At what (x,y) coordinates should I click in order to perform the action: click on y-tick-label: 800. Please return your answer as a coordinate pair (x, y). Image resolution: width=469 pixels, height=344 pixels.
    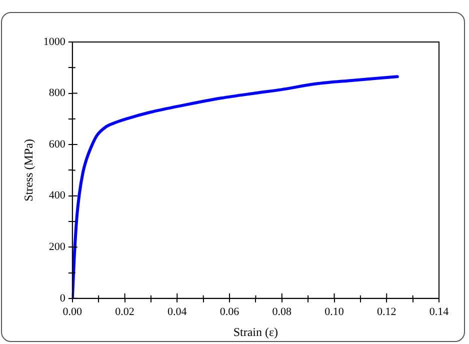
    Looking at the image, I should click on (57, 93).